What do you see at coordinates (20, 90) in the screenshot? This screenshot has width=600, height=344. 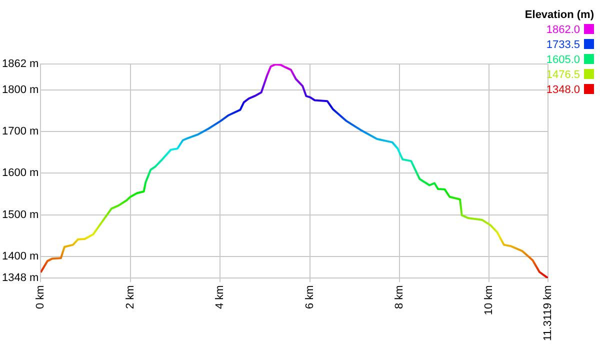 I see `y-tick-label: 1800 m` at bounding box center [20, 90].